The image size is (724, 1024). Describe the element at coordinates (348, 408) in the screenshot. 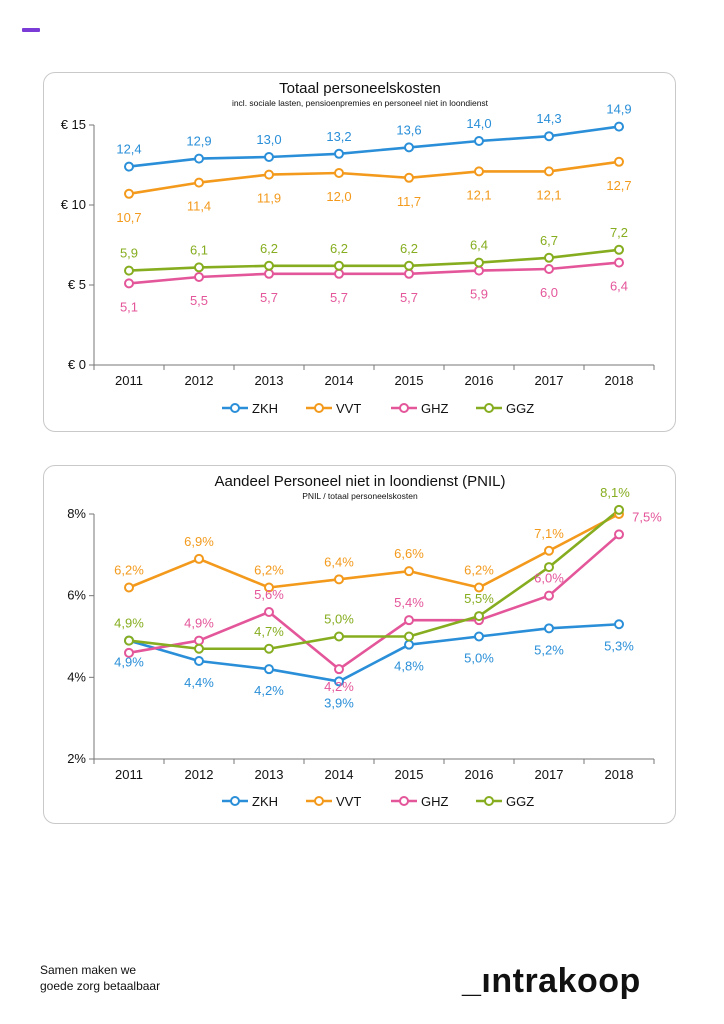

I see `legend-label-vvt: VVT` at that location.